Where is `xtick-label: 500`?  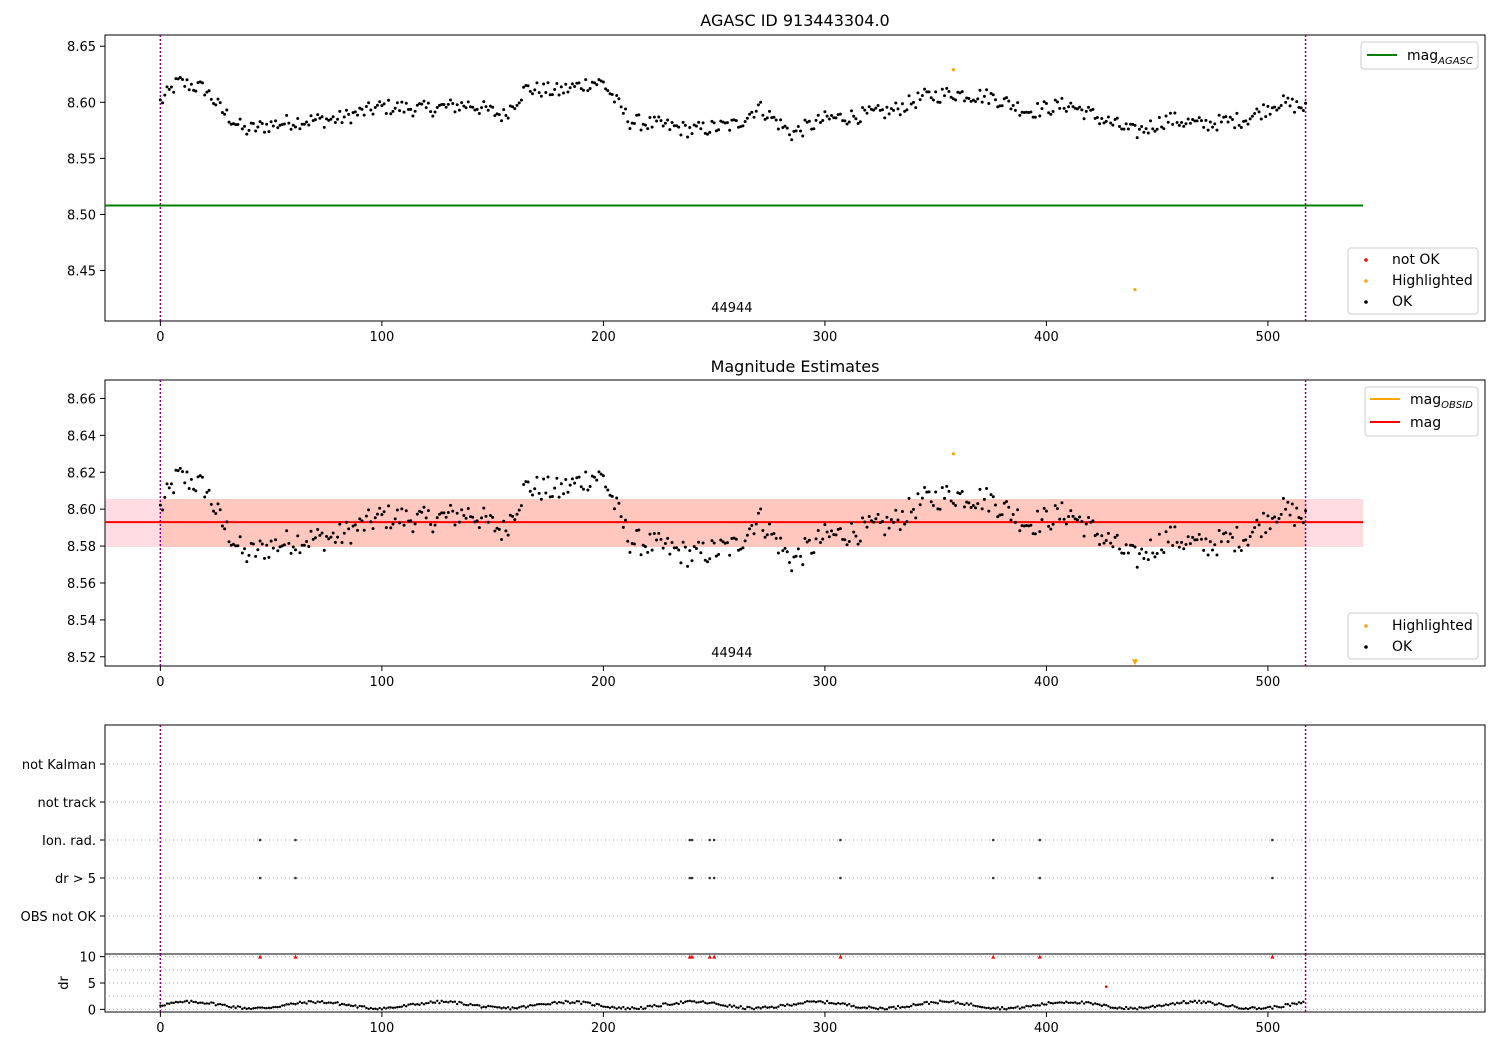 xtick-label: 500 is located at coordinates (1268, 1028).